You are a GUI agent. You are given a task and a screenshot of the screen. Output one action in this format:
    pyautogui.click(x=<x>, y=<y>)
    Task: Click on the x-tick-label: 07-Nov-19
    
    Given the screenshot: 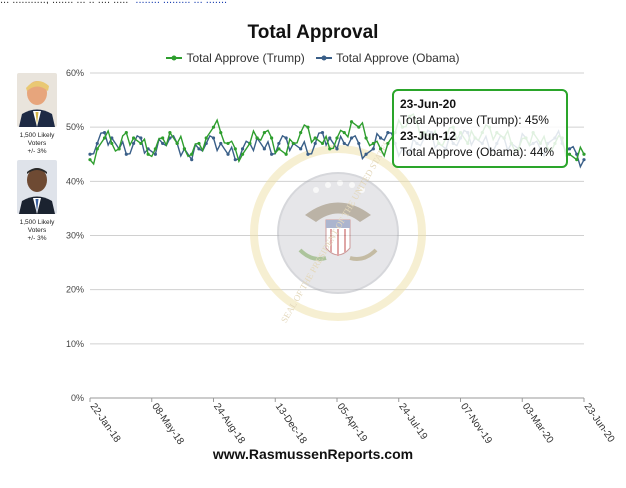 What is the action you would take?
    pyautogui.click(x=476, y=423)
    